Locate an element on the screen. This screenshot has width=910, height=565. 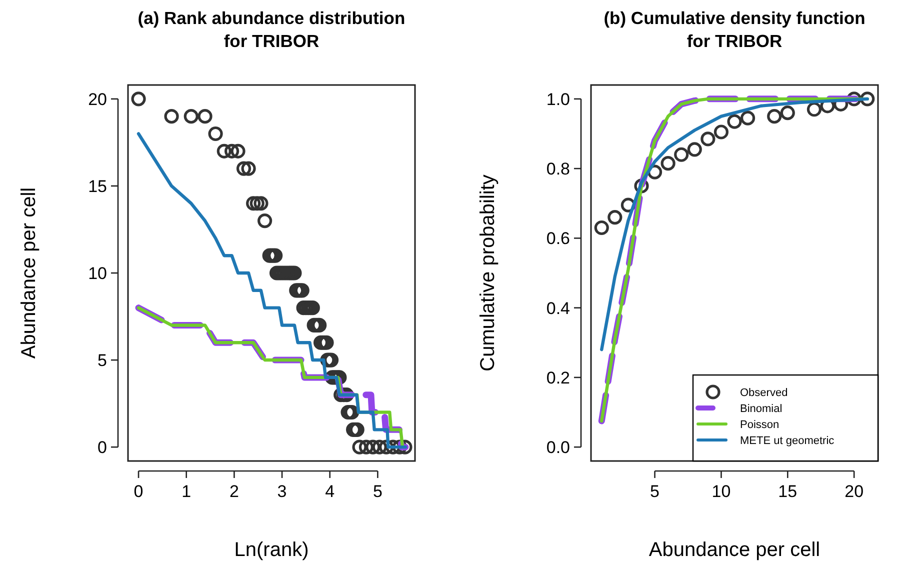
y-axis-title: Abundance per cell is located at coordinates (29, 273).